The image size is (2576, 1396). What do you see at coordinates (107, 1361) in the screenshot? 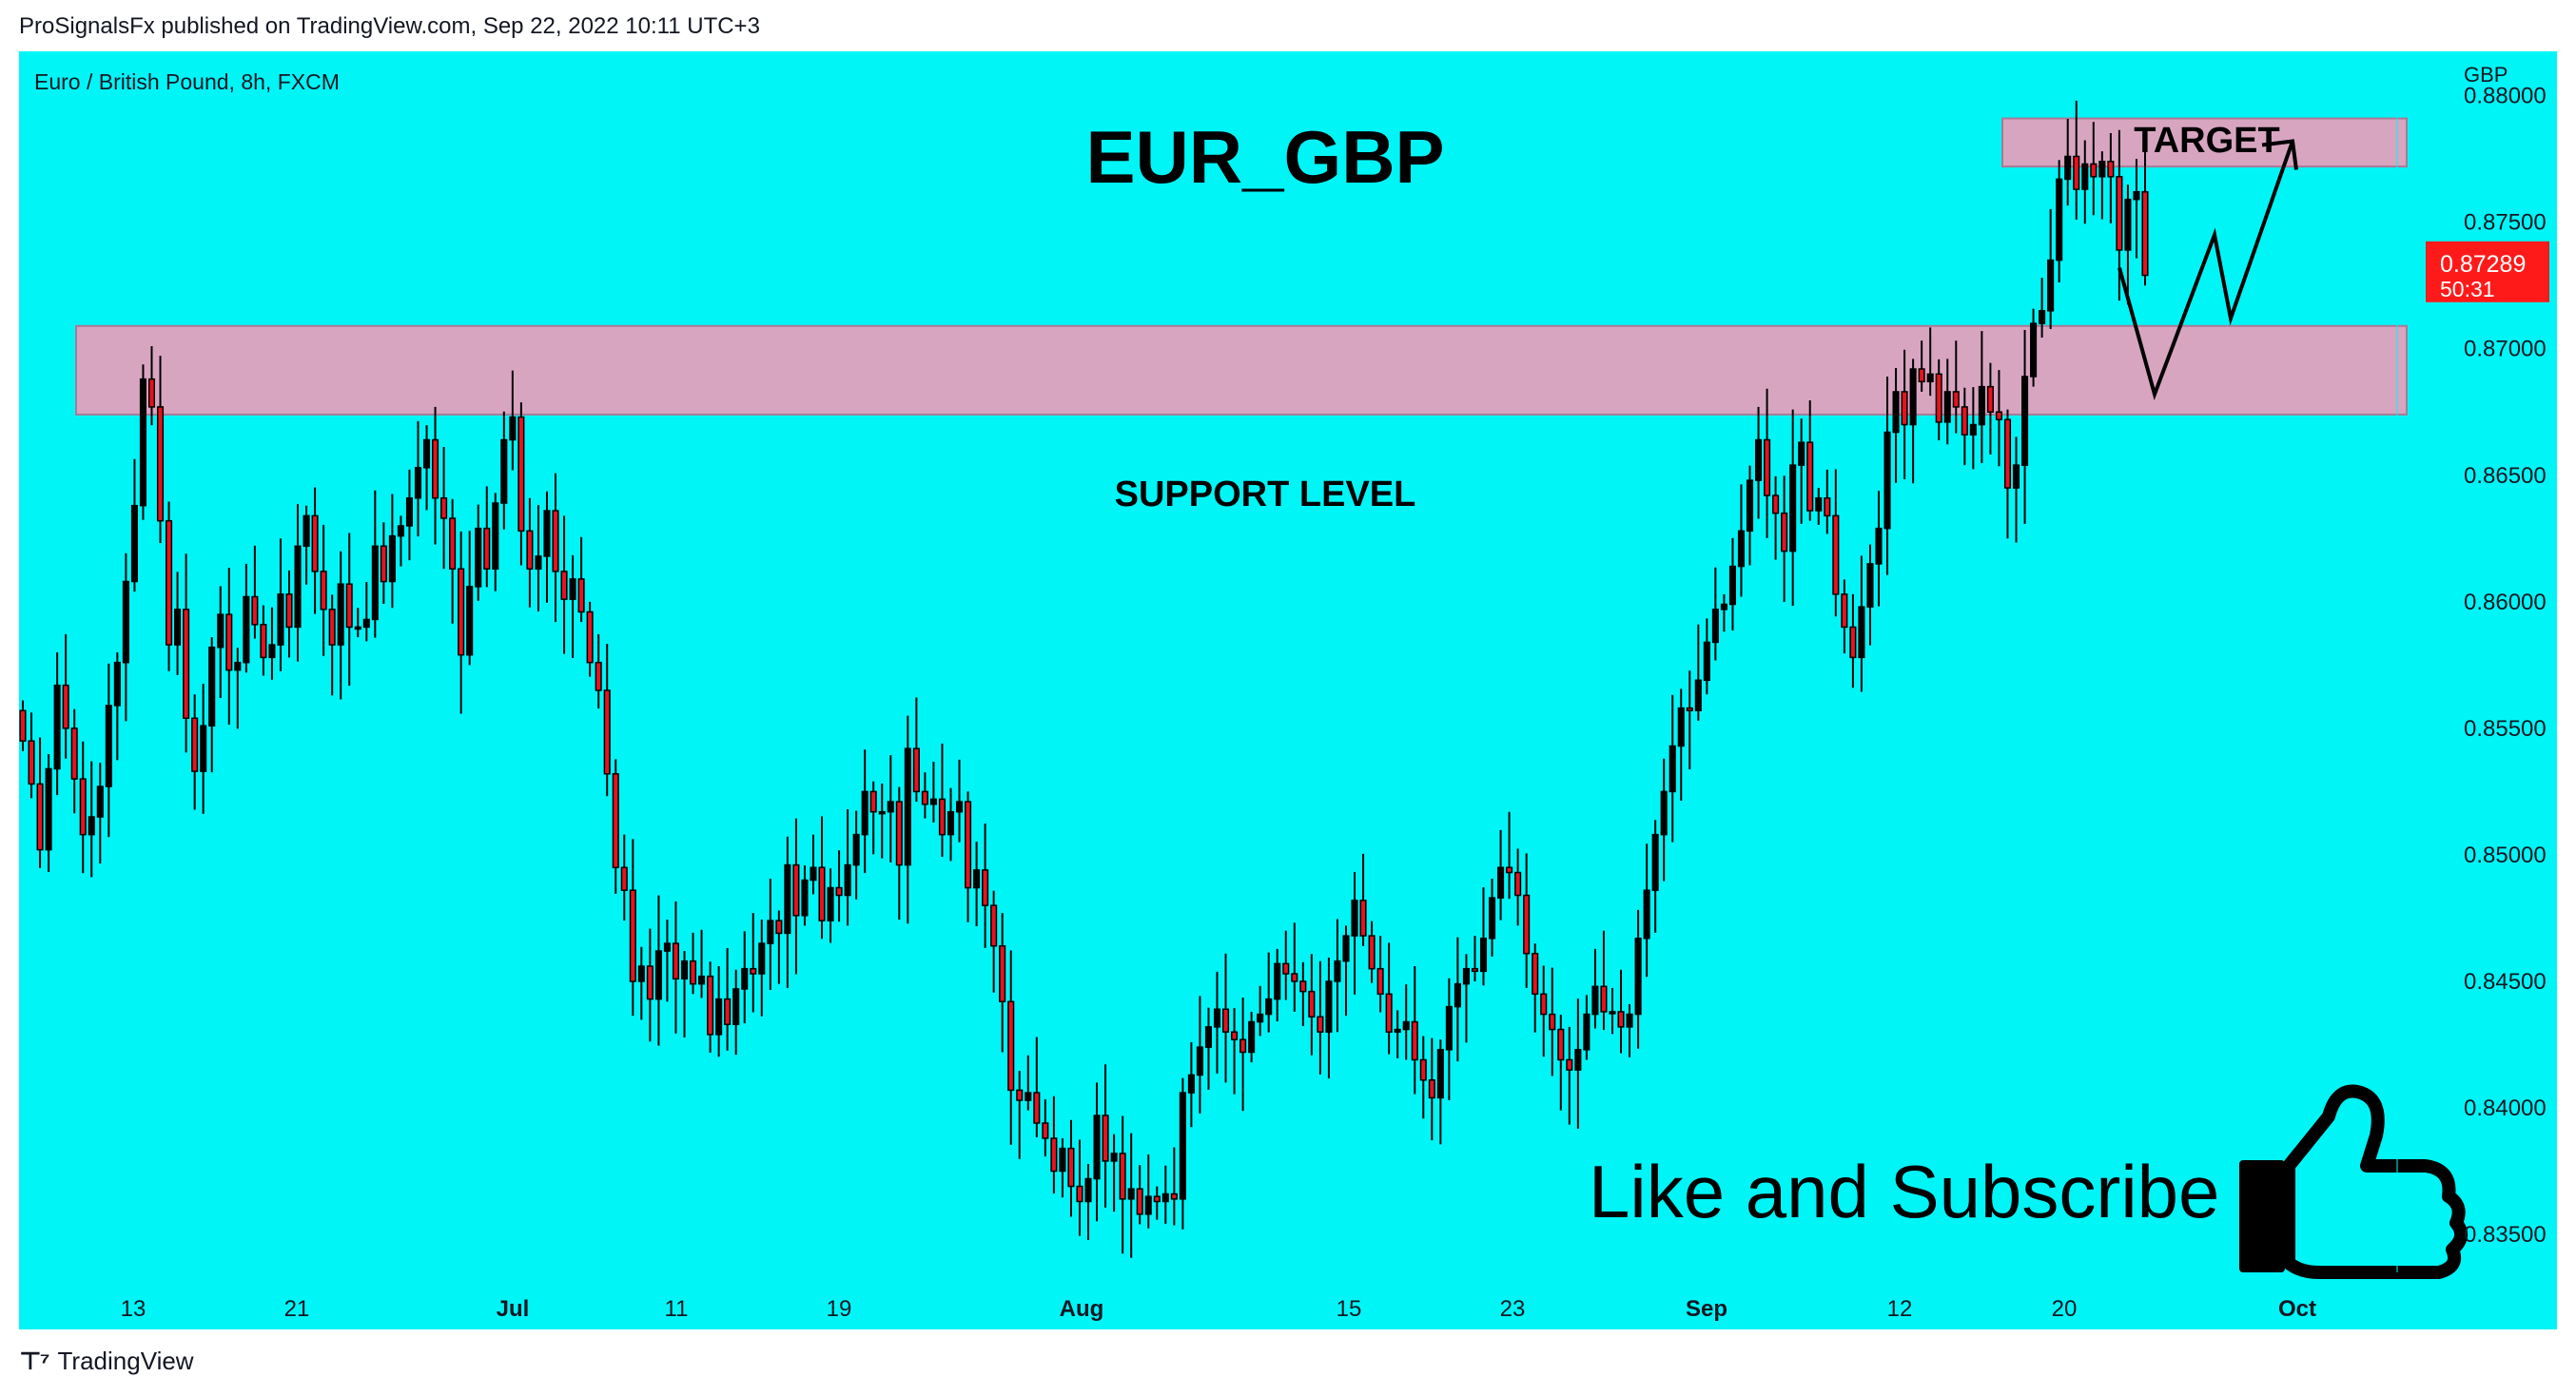
I see `footer-logo: ⊤⁷ TradingView` at bounding box center [107, 1361].